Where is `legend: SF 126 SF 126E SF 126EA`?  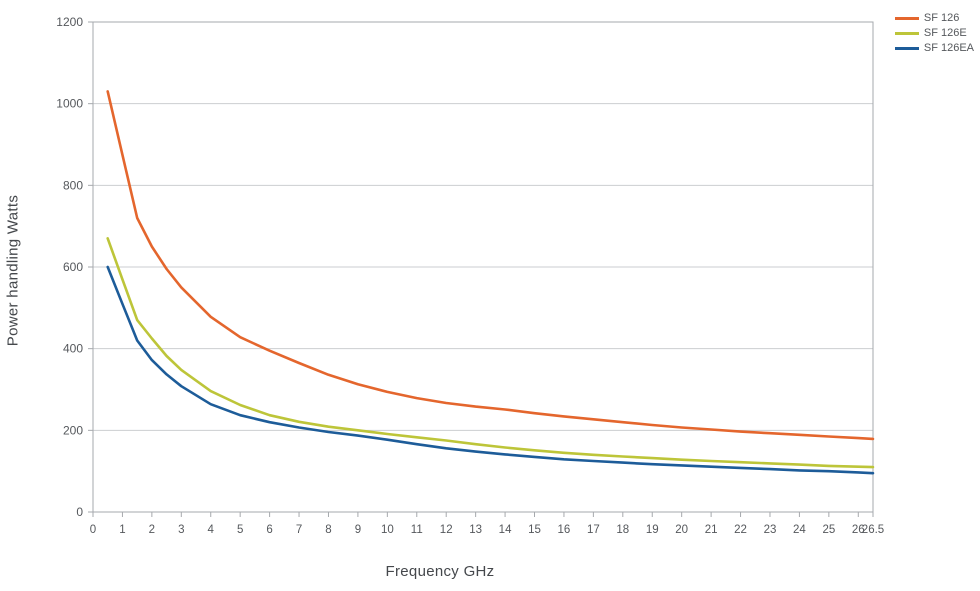
legend: SF 126 SF 126E SF 126EA is located at coordinates (934, 33).